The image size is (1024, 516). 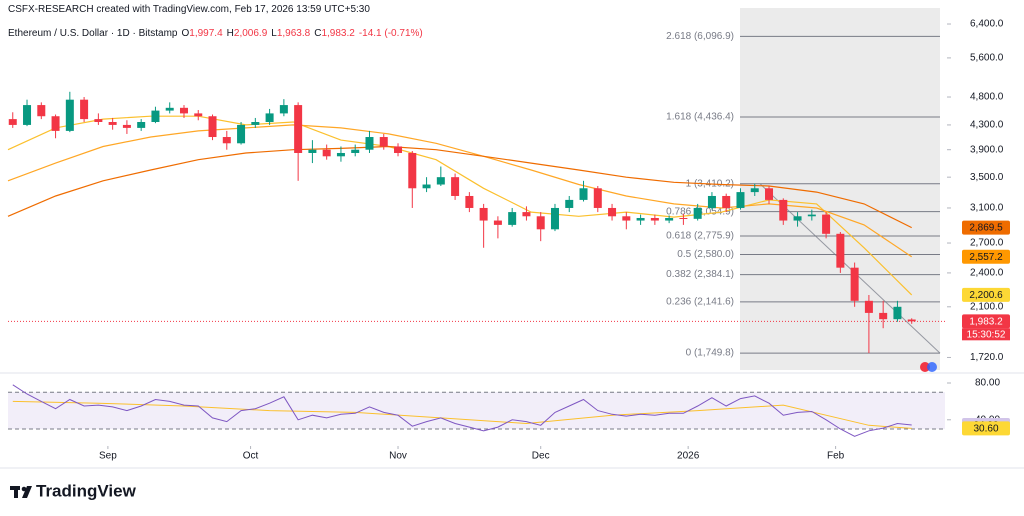 What do you see at coordinates (185, 33) in the screenshot?
I see `ohlc-key: O` at bounding box center [185, 33].